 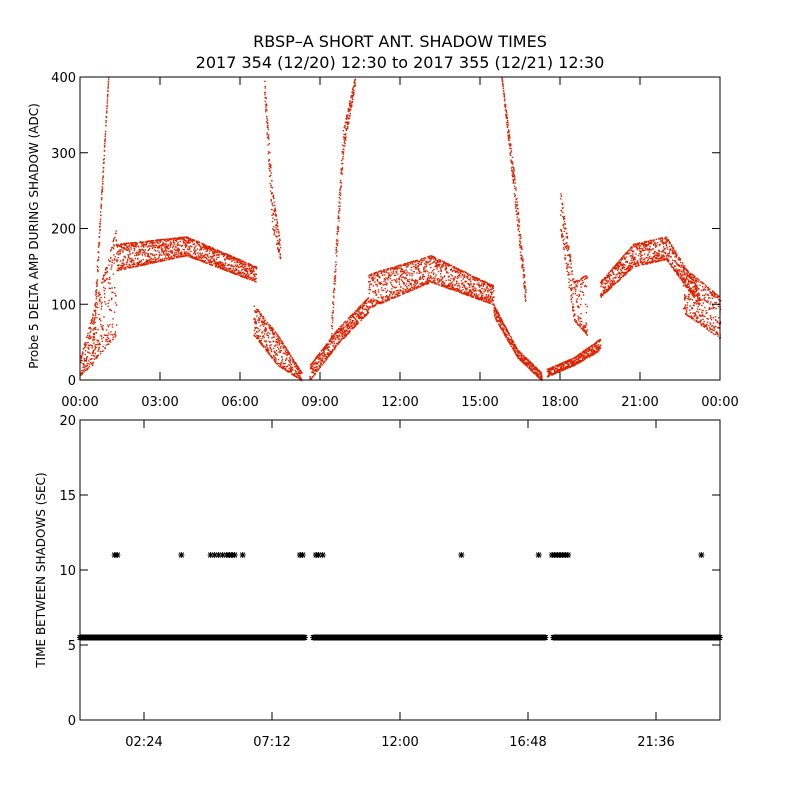 I want to click on y-tick-label: 300, so click(x=63, y=154).